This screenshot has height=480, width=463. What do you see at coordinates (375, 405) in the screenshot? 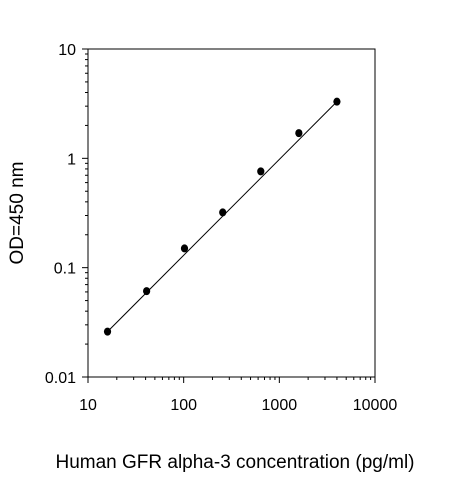
I see `x-tick-label: 10000` at bounding box center [375, 405].